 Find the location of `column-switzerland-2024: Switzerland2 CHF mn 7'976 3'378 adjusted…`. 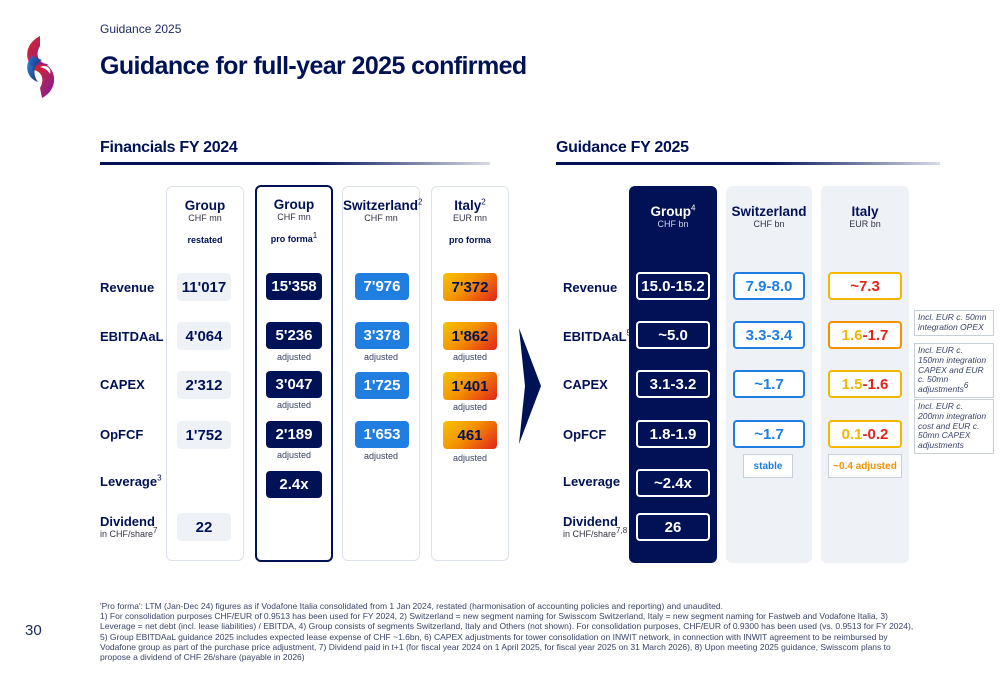

column-switzerland-2024: Switzerland2 CHF mn 7'976 3'378 adjusted… is located at coordinates (382, 373).